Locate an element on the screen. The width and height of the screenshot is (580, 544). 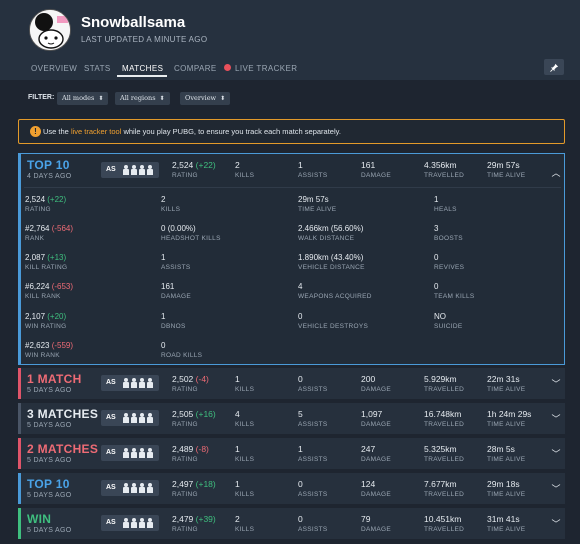
tab-stats: STATS is located at coordinates (97, 68).